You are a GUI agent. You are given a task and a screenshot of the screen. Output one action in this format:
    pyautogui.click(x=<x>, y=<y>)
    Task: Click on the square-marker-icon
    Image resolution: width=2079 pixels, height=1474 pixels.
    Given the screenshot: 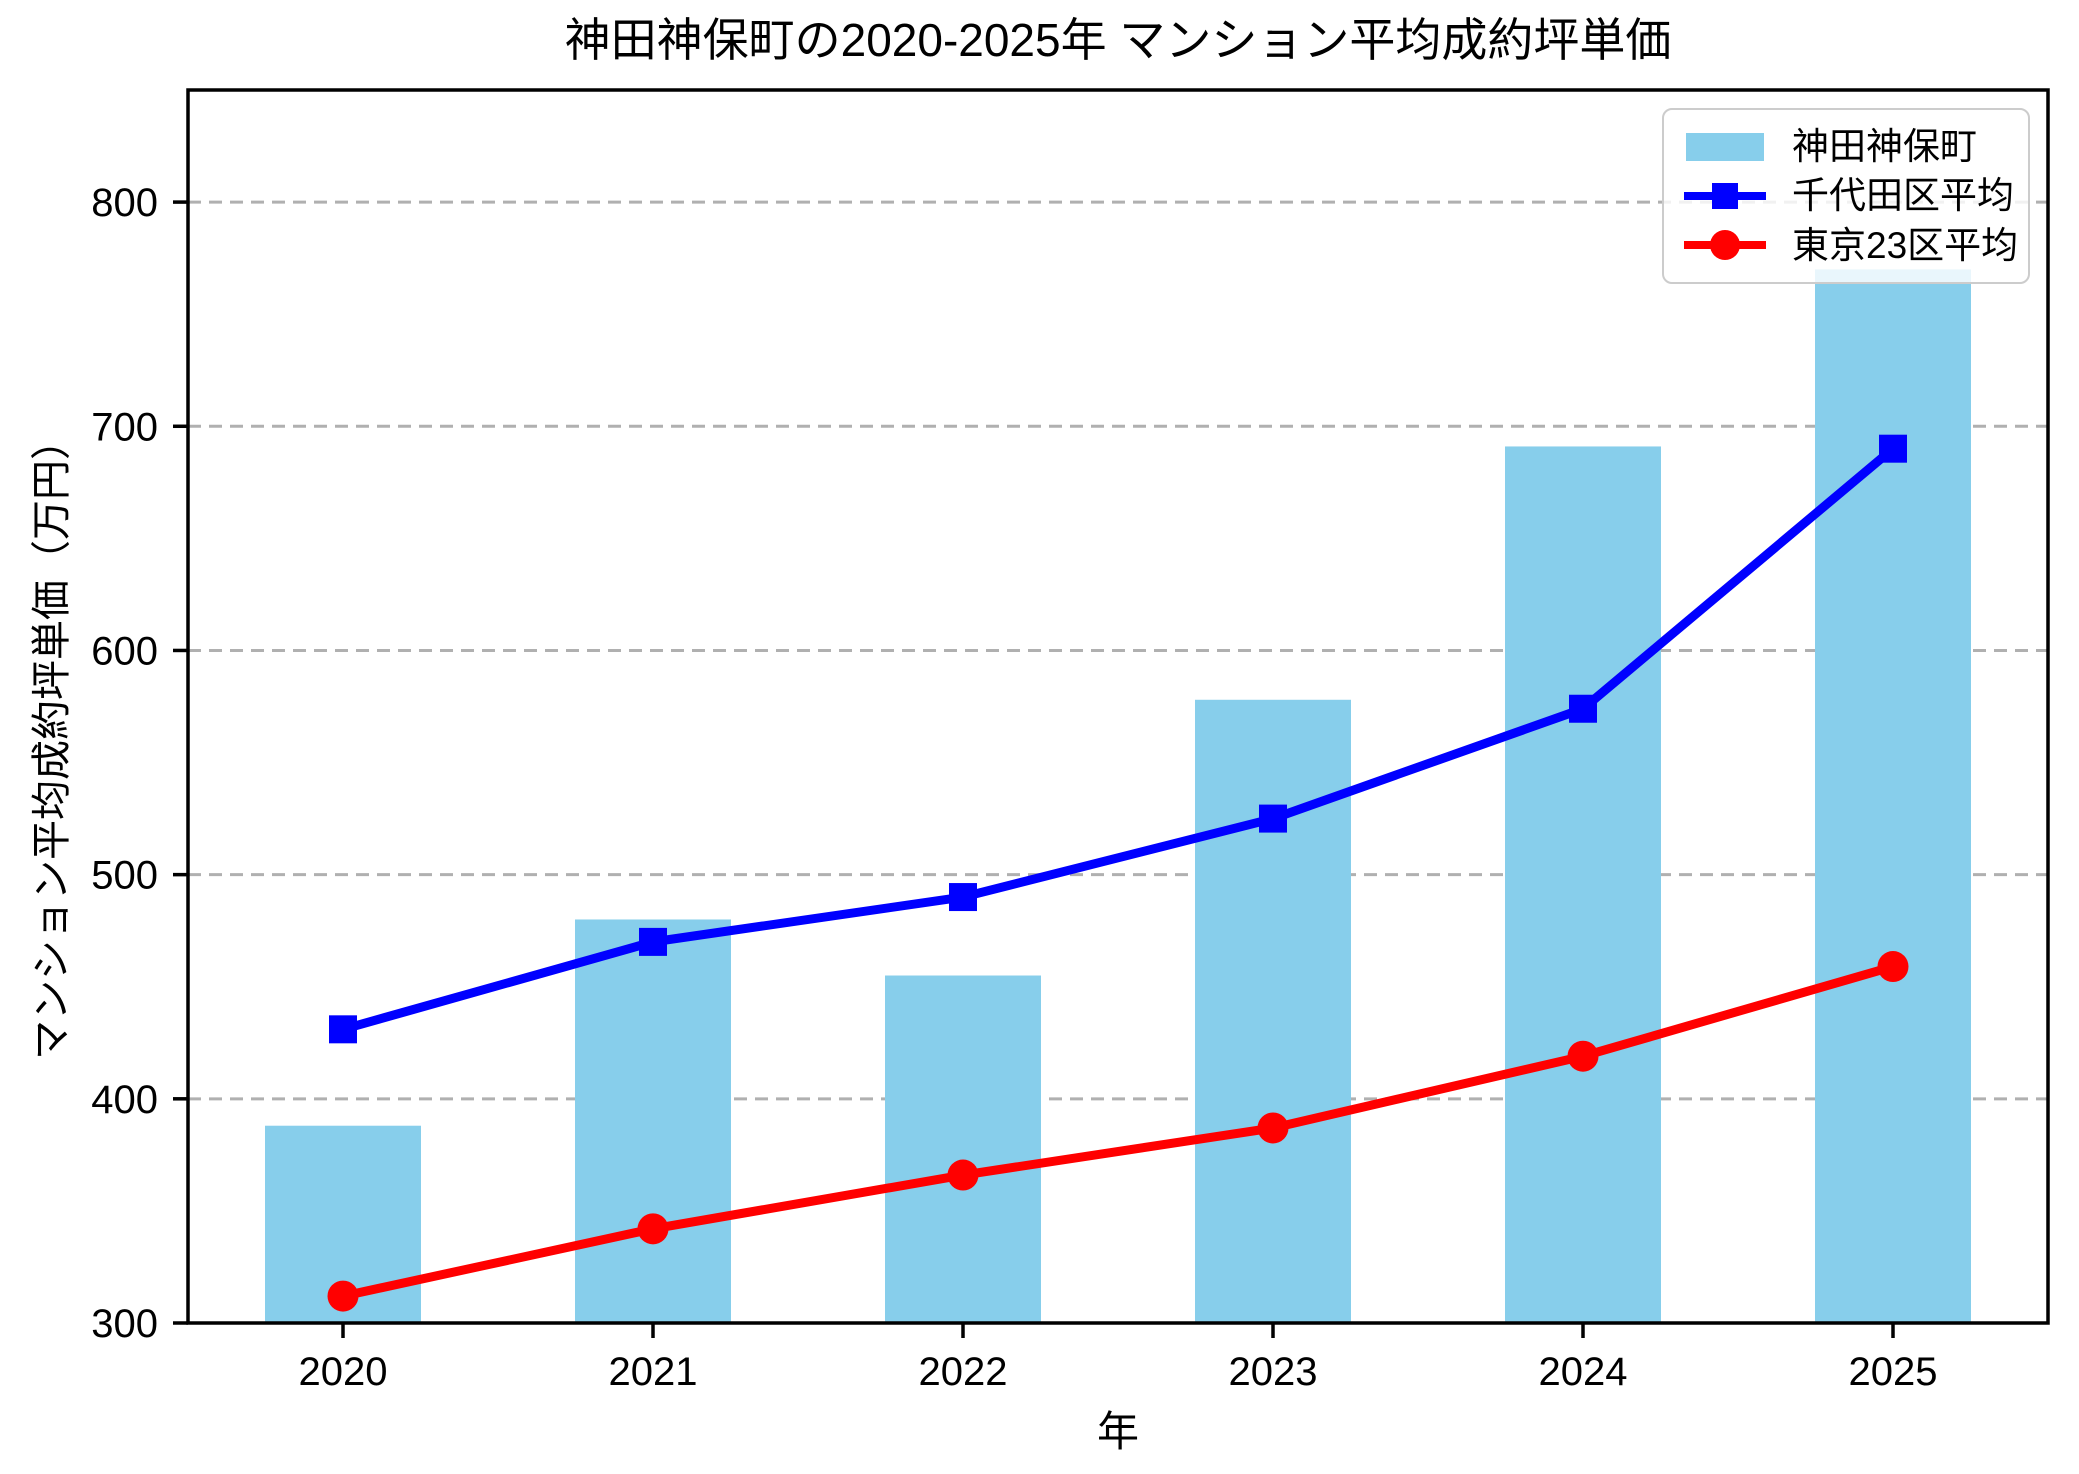 What is the action you would take?
    pyautogui.click(x=1725, y=195)
    